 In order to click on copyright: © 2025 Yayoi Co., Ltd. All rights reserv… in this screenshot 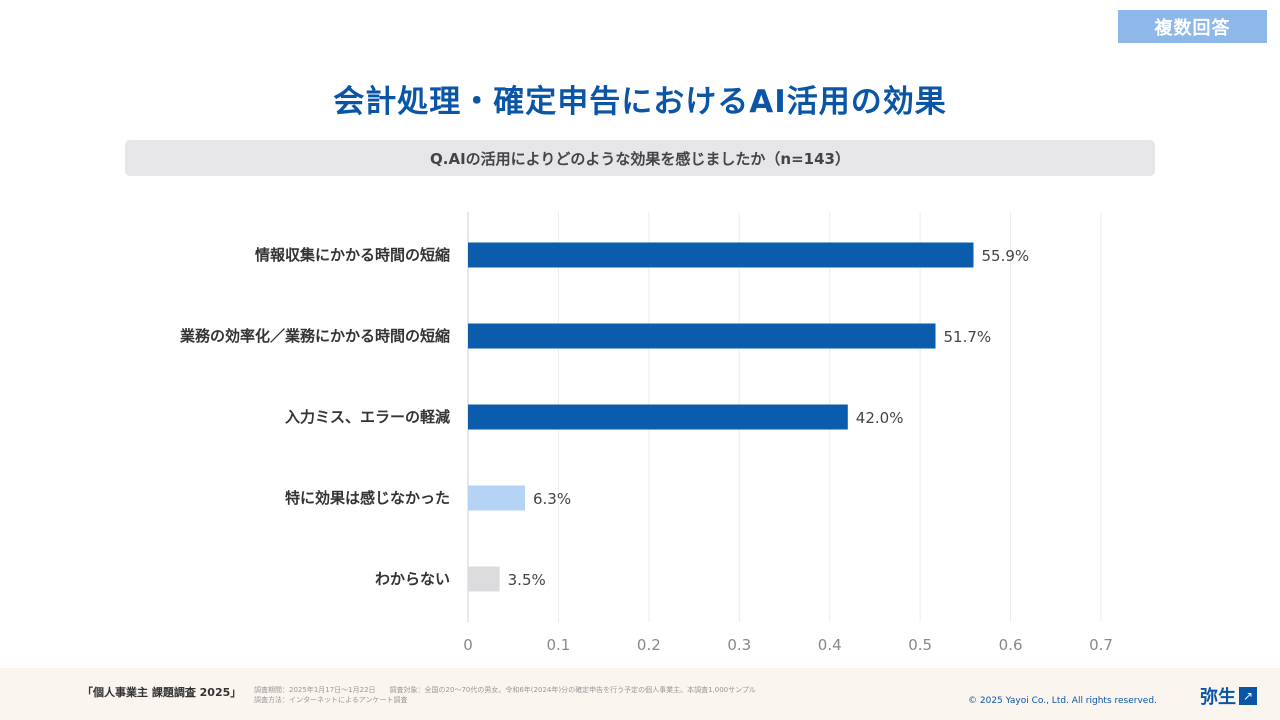, I will do `click(1062, 701)`.